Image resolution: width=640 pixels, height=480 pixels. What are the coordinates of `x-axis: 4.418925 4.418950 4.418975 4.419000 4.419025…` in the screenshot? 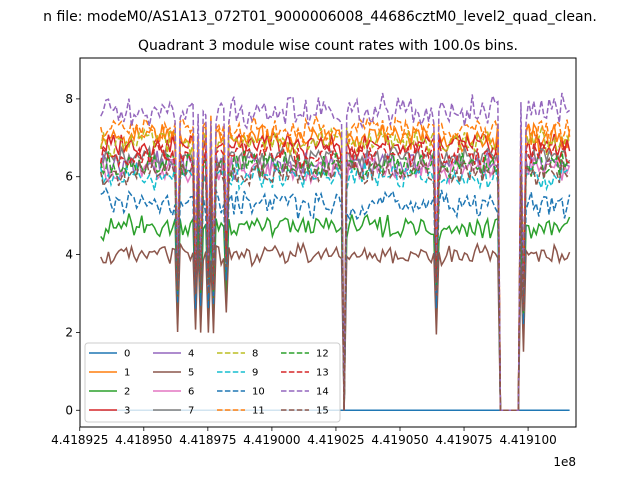 It's located at (304, 437).